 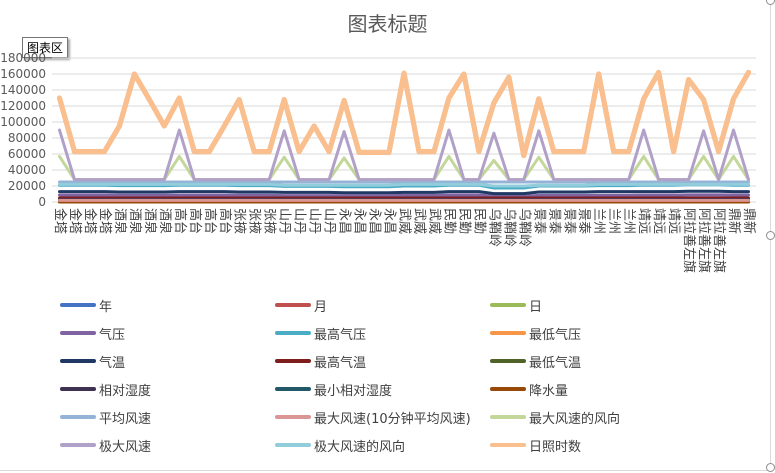 What do you see at coordinates (27, 154) in the screenshot?
I see `y-tick-label: 60000` at bounding box center [27, 154].